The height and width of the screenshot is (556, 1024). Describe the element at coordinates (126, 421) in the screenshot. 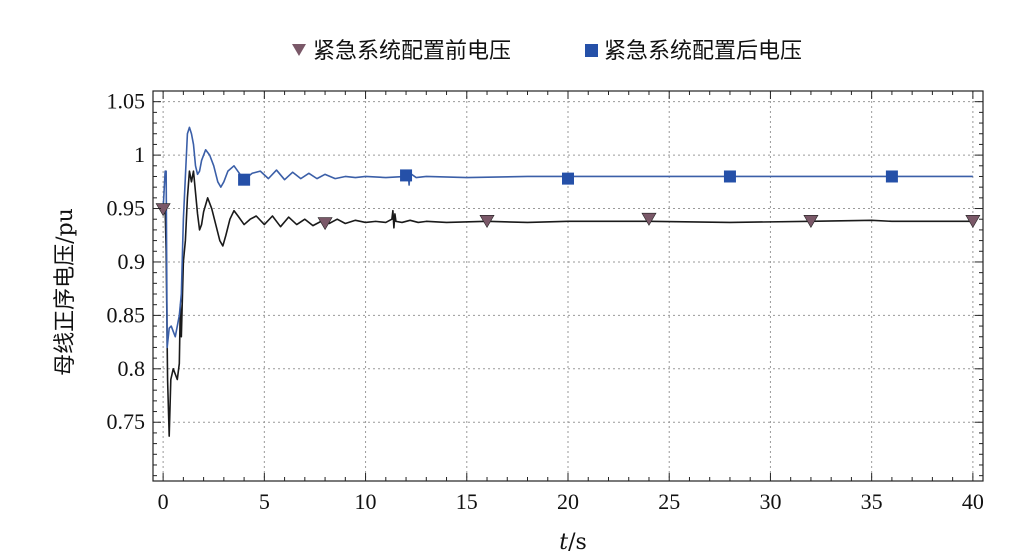

I see `y-tick-label: 0.75` at that location.